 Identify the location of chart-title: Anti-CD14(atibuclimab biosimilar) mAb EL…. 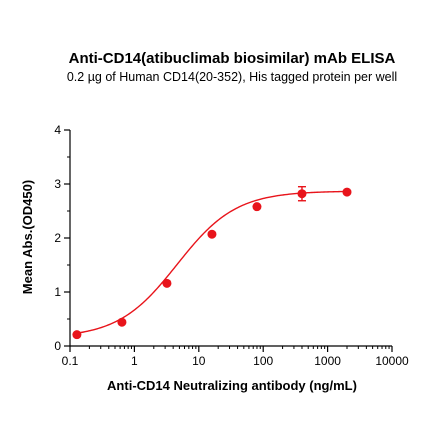
(232, 58).